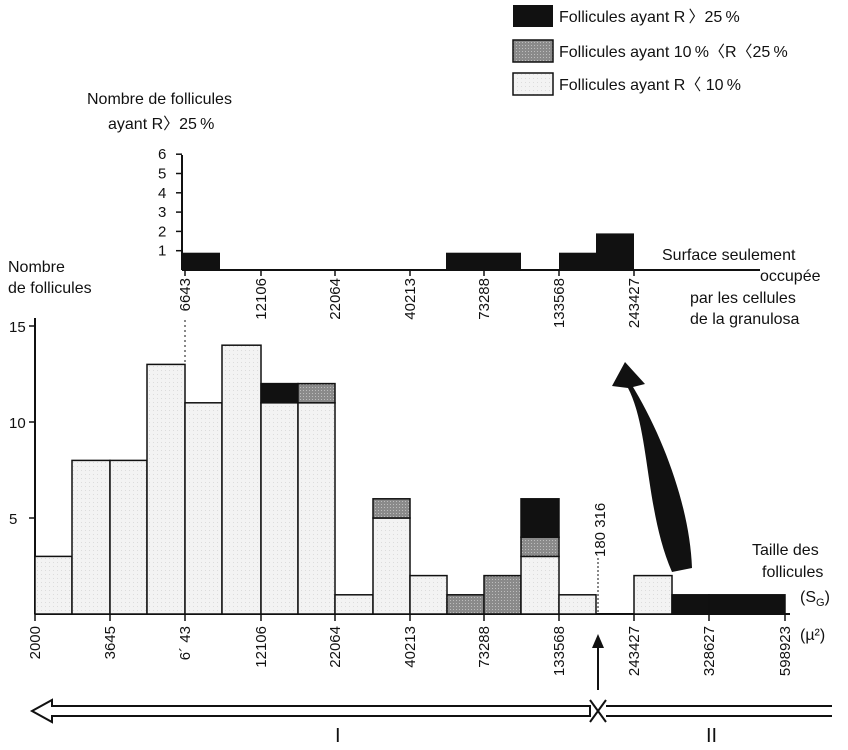 The width and height of the screenshot is (848, 750). Describe the element at coordinates (652, 467) in the screenshot. I see `big-curved-arrow` at that location.